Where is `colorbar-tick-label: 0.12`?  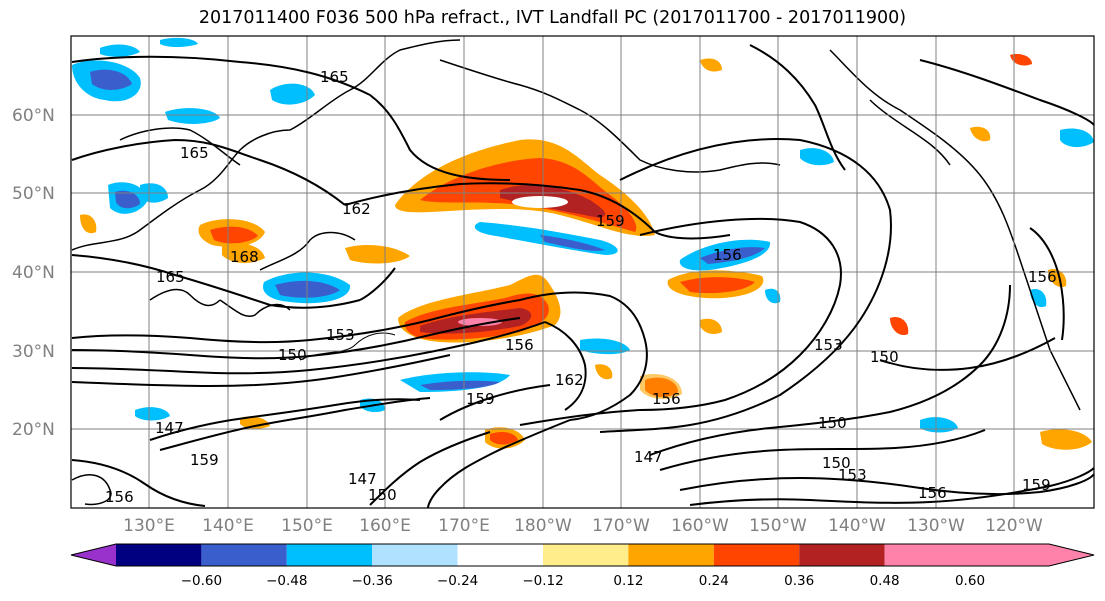
colorbar-tick-label: 0.12 is located at coordinates (628, 581).